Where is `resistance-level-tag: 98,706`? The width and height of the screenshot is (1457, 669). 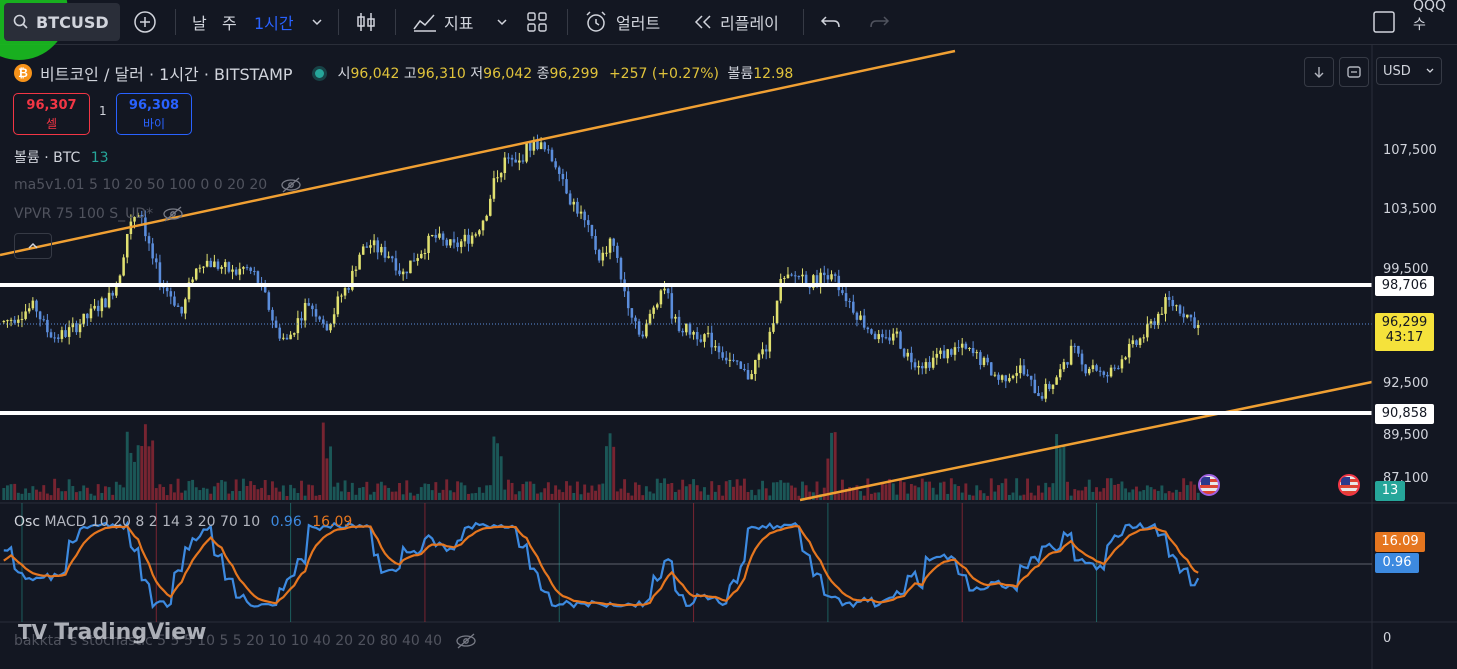 resistance-level-tag: 98,706 is located at coordinates (1404, 286).